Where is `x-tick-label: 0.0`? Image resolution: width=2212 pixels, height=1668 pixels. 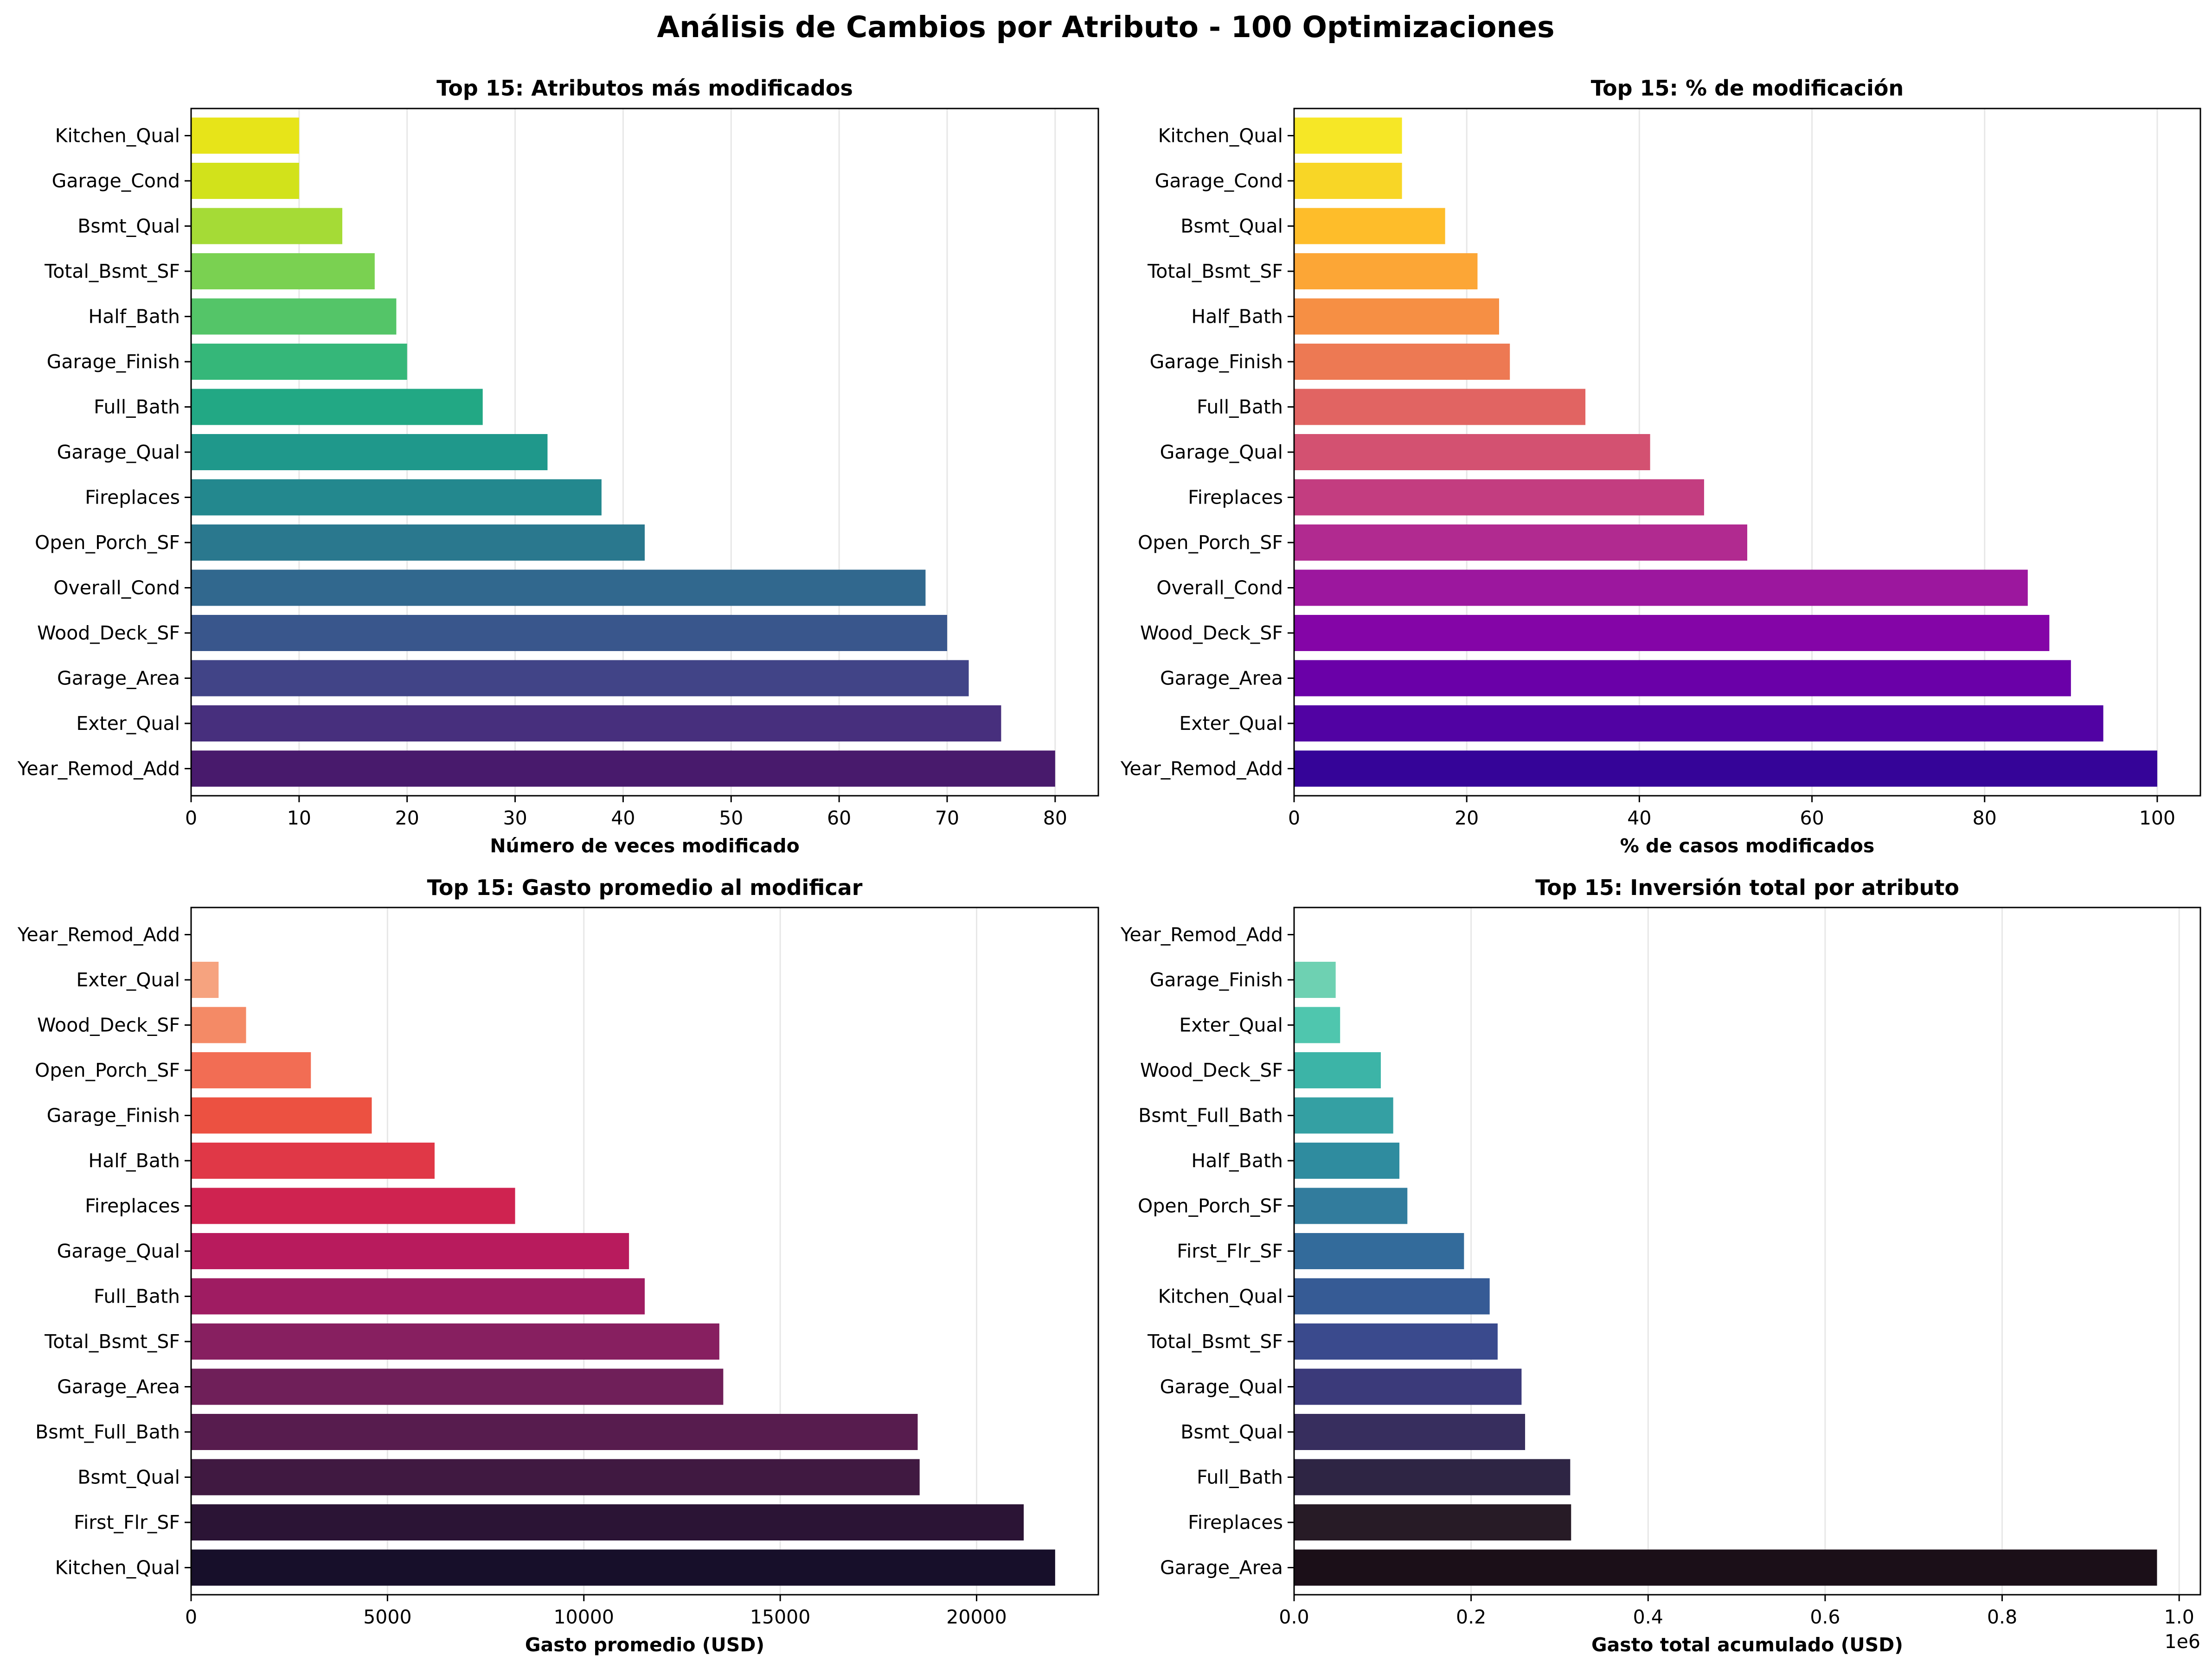
x-tick-label: 0.0 is located at coordinates (1294, 1617).